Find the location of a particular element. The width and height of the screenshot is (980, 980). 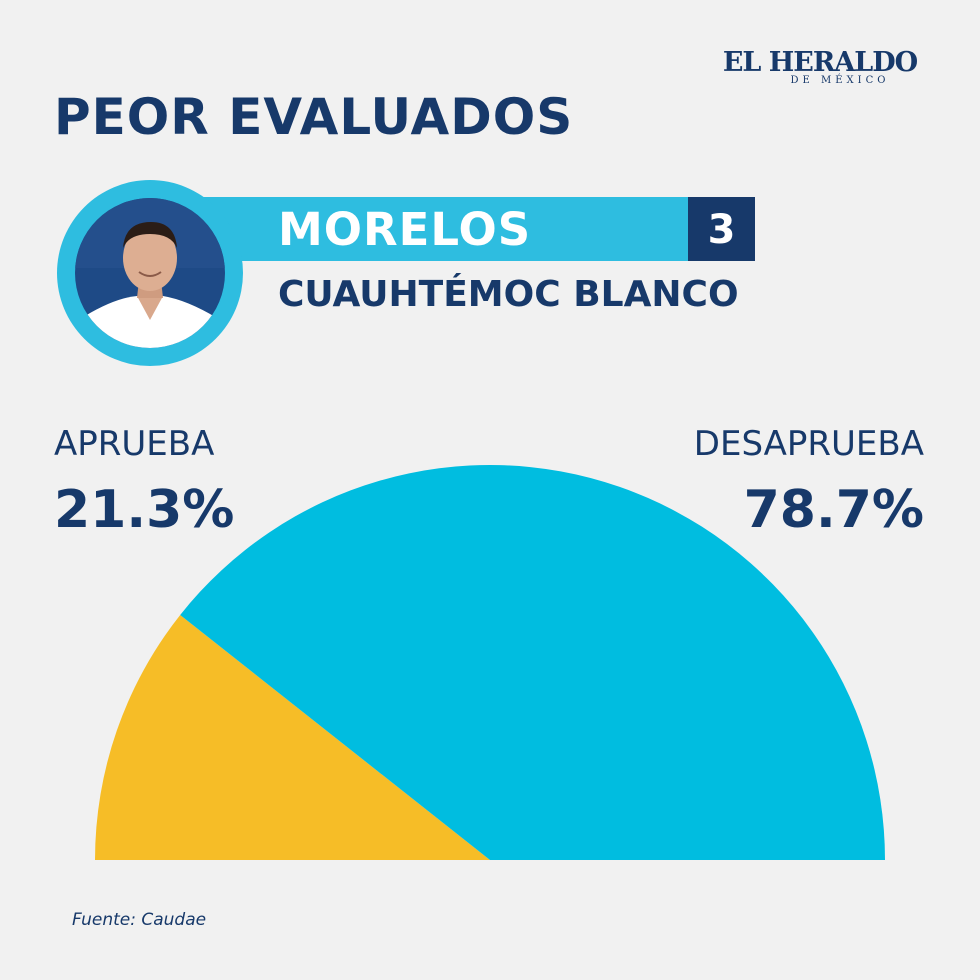

approve-value: 21.3% is located at coordinates (144, 510).